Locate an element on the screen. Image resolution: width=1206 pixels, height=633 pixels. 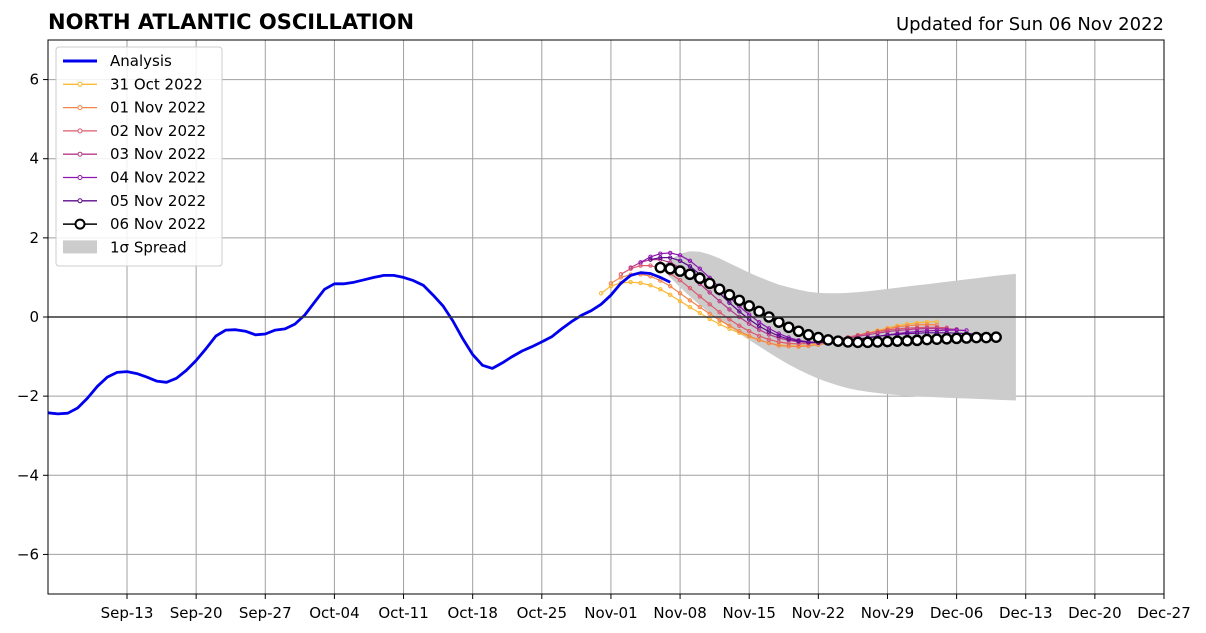
legend-item: 01 Nov 2022 is located at coordinates (134, 108).